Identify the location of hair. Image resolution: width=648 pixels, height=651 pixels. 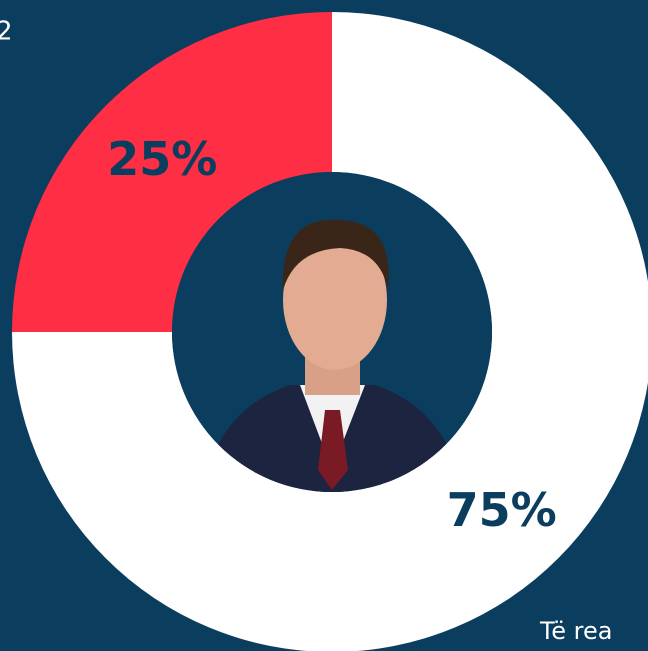
(335, 254).